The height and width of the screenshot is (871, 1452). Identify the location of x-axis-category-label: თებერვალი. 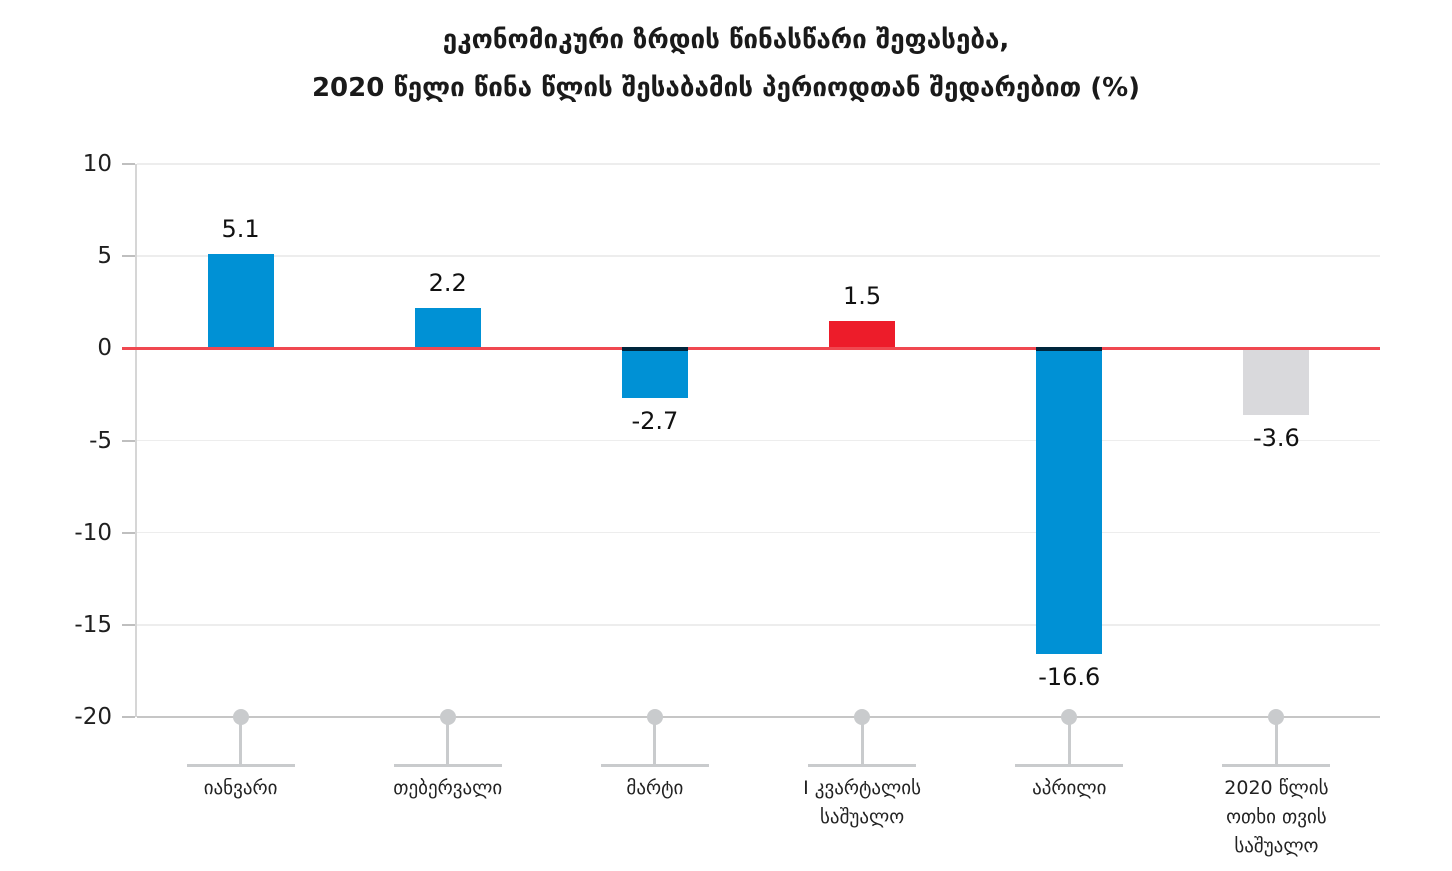
(448, 788).